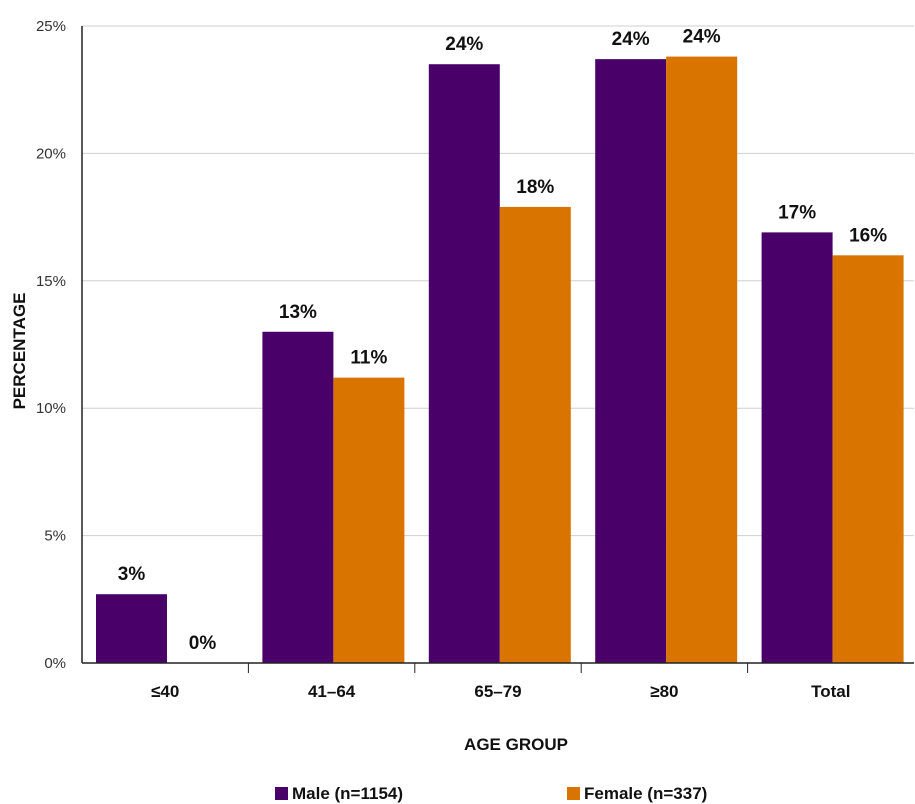  Describe the element at coordinates (491, 793) in the screenshot. I see `legend: Male (n=1154) Female (n=337)` at that location.